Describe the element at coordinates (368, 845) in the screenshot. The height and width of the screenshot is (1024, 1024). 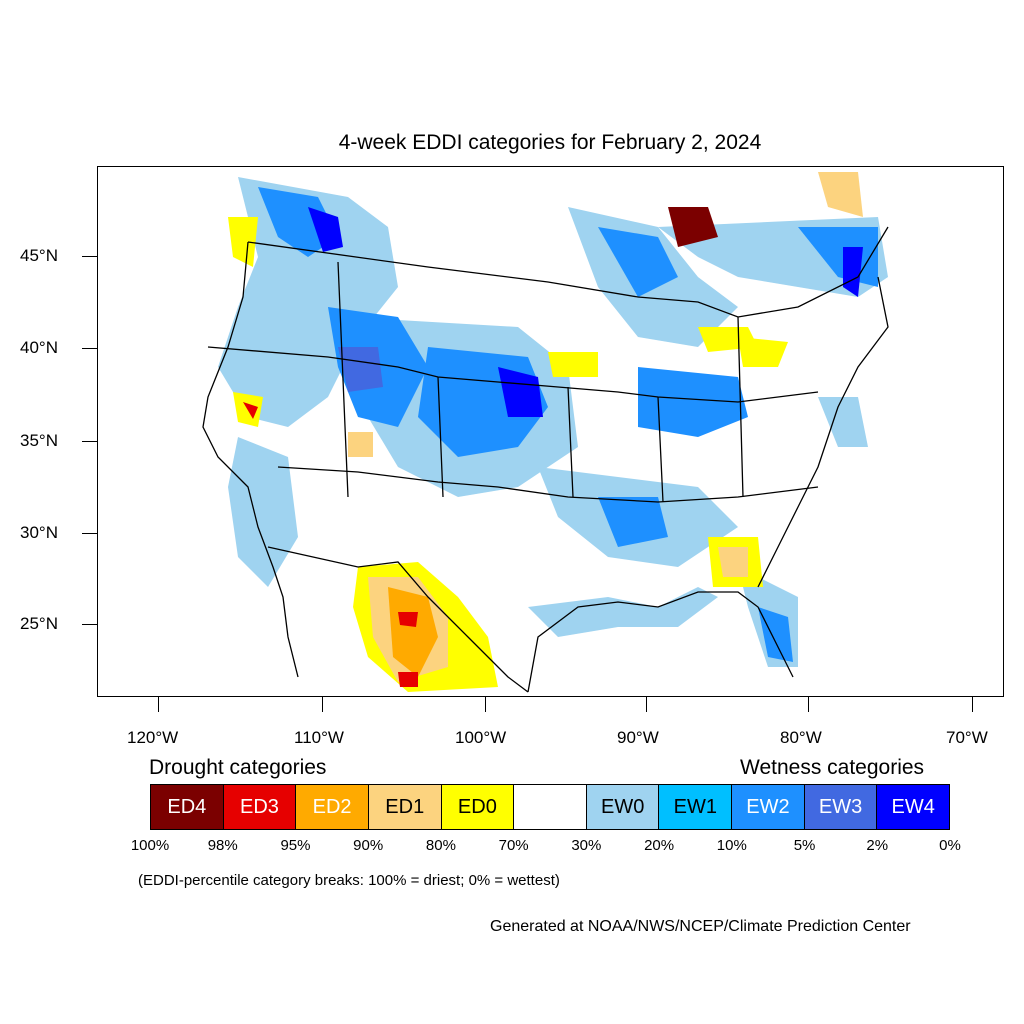
I see `percent-break-label: 90%` at that location.